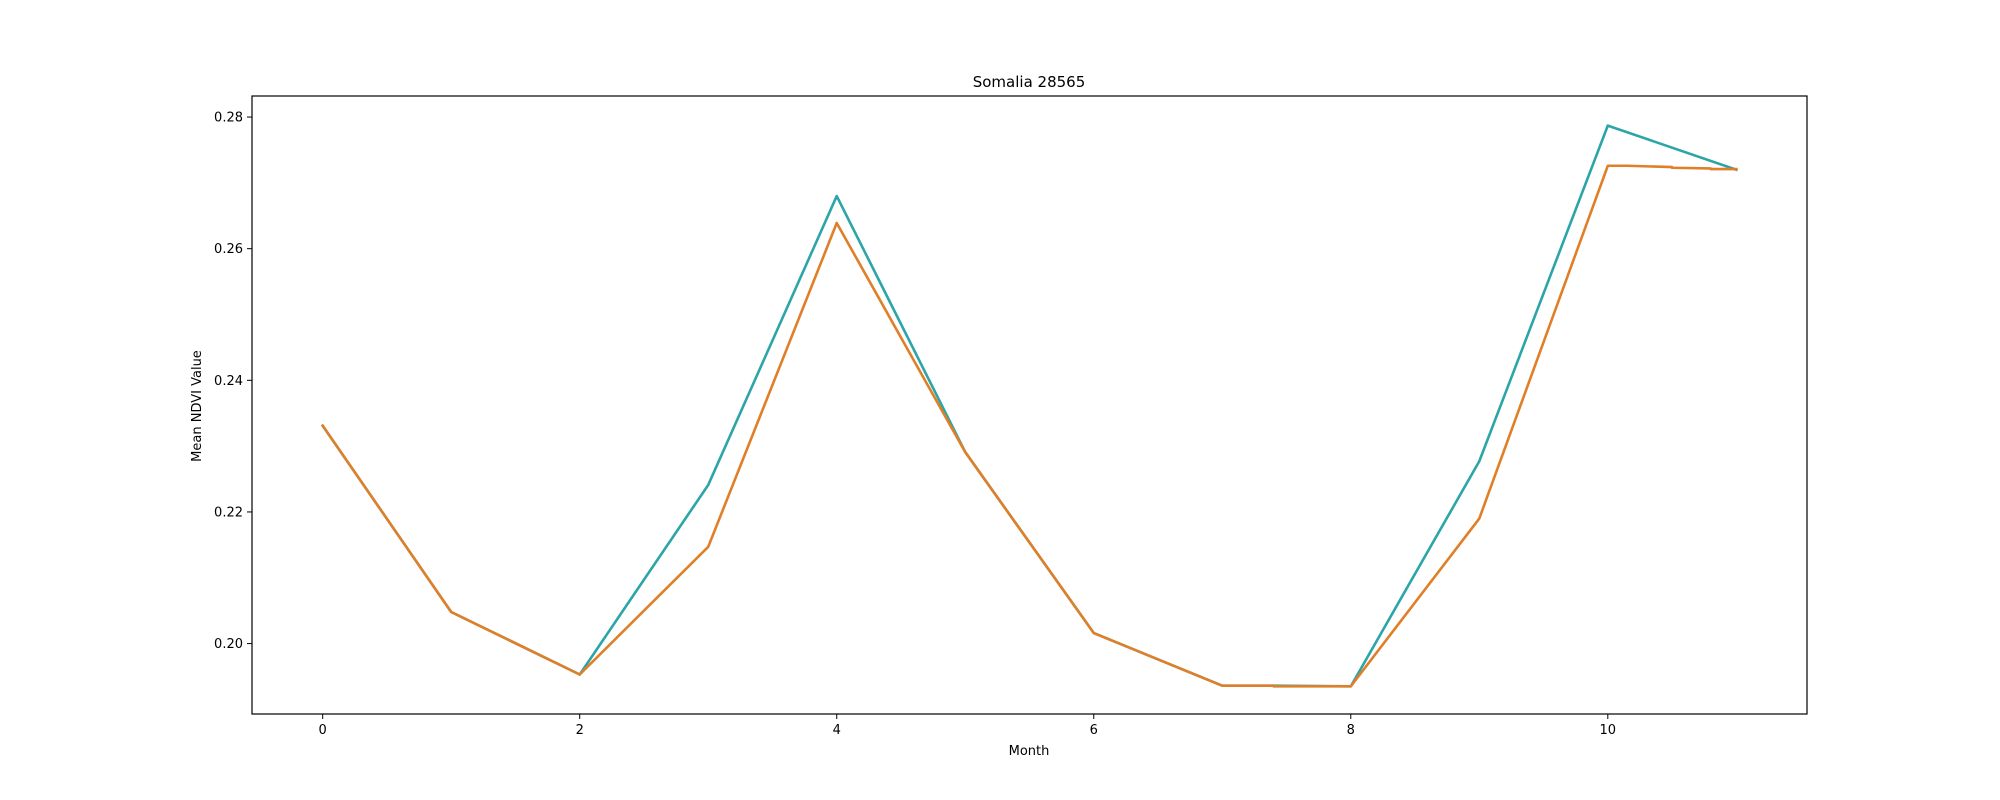  What do you see at coordinates (228, 249) in the screenshot?
I see `y-tick-label: 0.26` at bounding box center [228, 249].